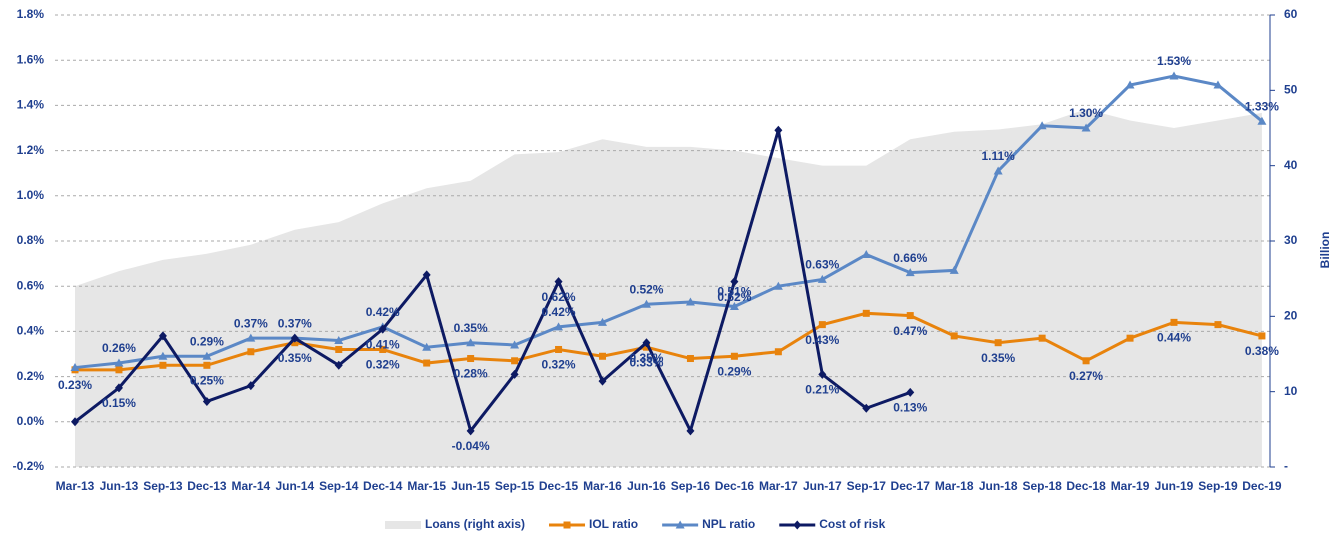 This screenshot has height=535, width=1338. What do you see at coordinates (31, 240) in the screenshot?
I see `y-tick-label: 0.8%` at bounding box center [31, 240].